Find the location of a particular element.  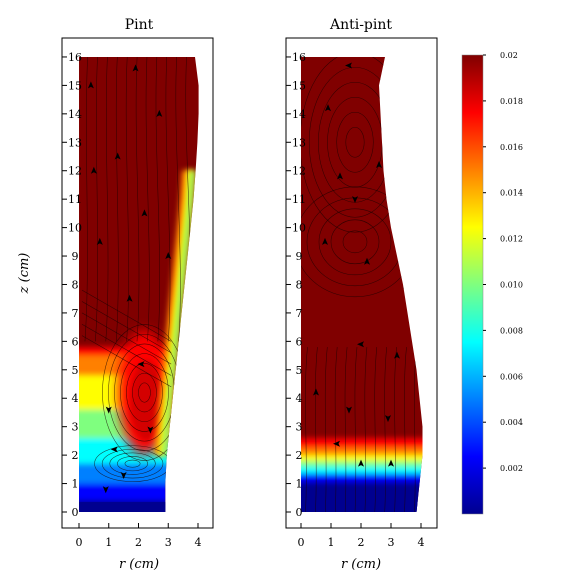

colorbar-tick-label: 0.016 is located at coordinates (511, 147).